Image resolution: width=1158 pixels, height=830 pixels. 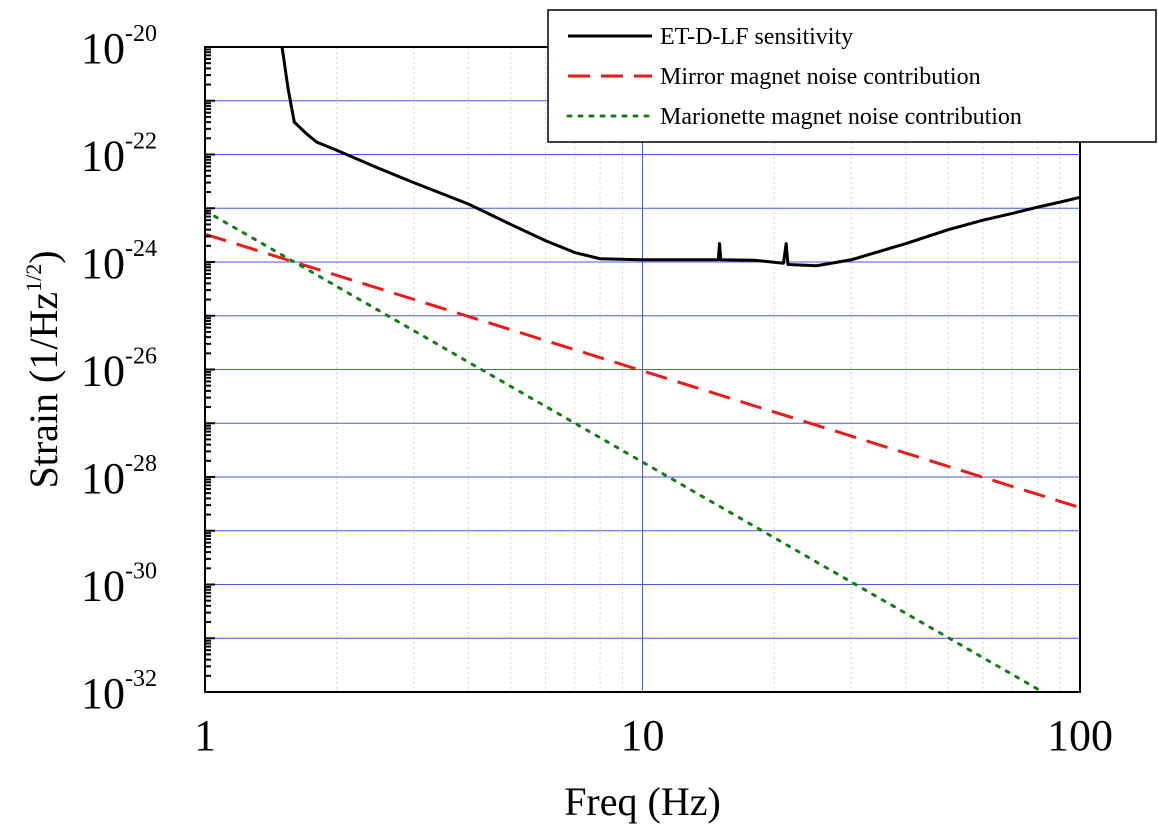 What do you see at coordinates (141, 249) in the screenshot?
I see `y-tick-exponent: -24` at bounding box center [141, 249].